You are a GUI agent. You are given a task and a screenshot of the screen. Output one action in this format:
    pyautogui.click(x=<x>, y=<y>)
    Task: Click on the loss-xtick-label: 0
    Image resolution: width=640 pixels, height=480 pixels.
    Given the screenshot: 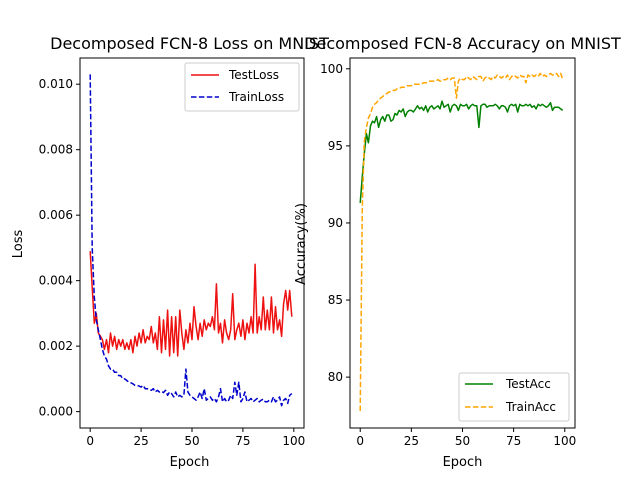 What is the action you would take?
    pyautogui.click(x=90, y=441)
    